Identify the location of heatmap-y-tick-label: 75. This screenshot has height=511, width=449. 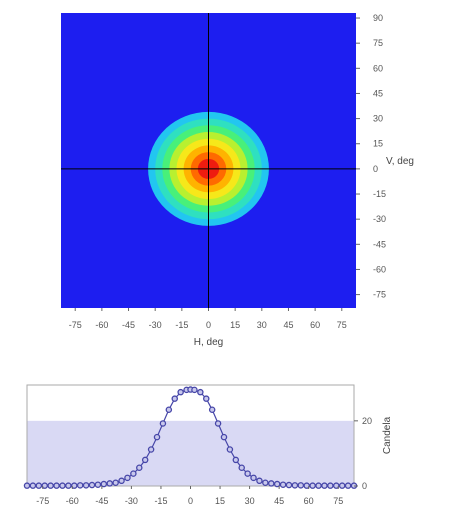
(378, 43).